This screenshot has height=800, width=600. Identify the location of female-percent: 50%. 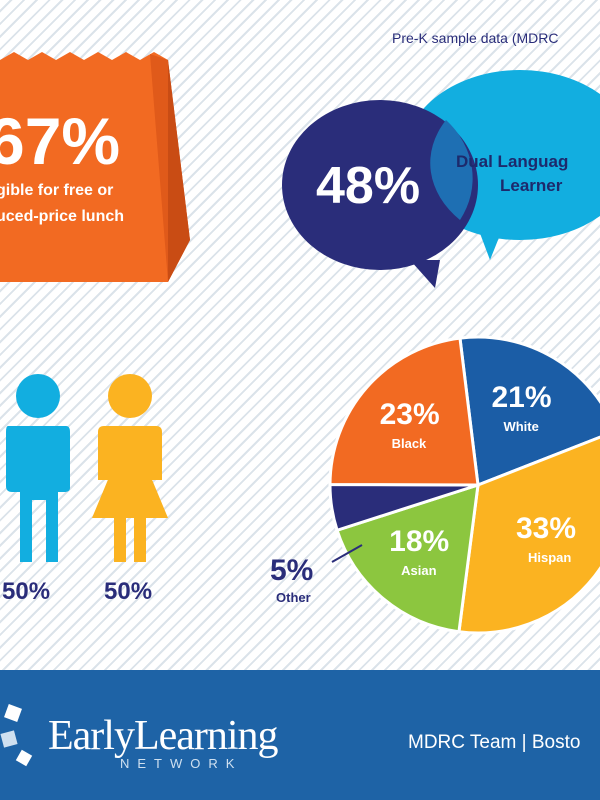
(128, 591).